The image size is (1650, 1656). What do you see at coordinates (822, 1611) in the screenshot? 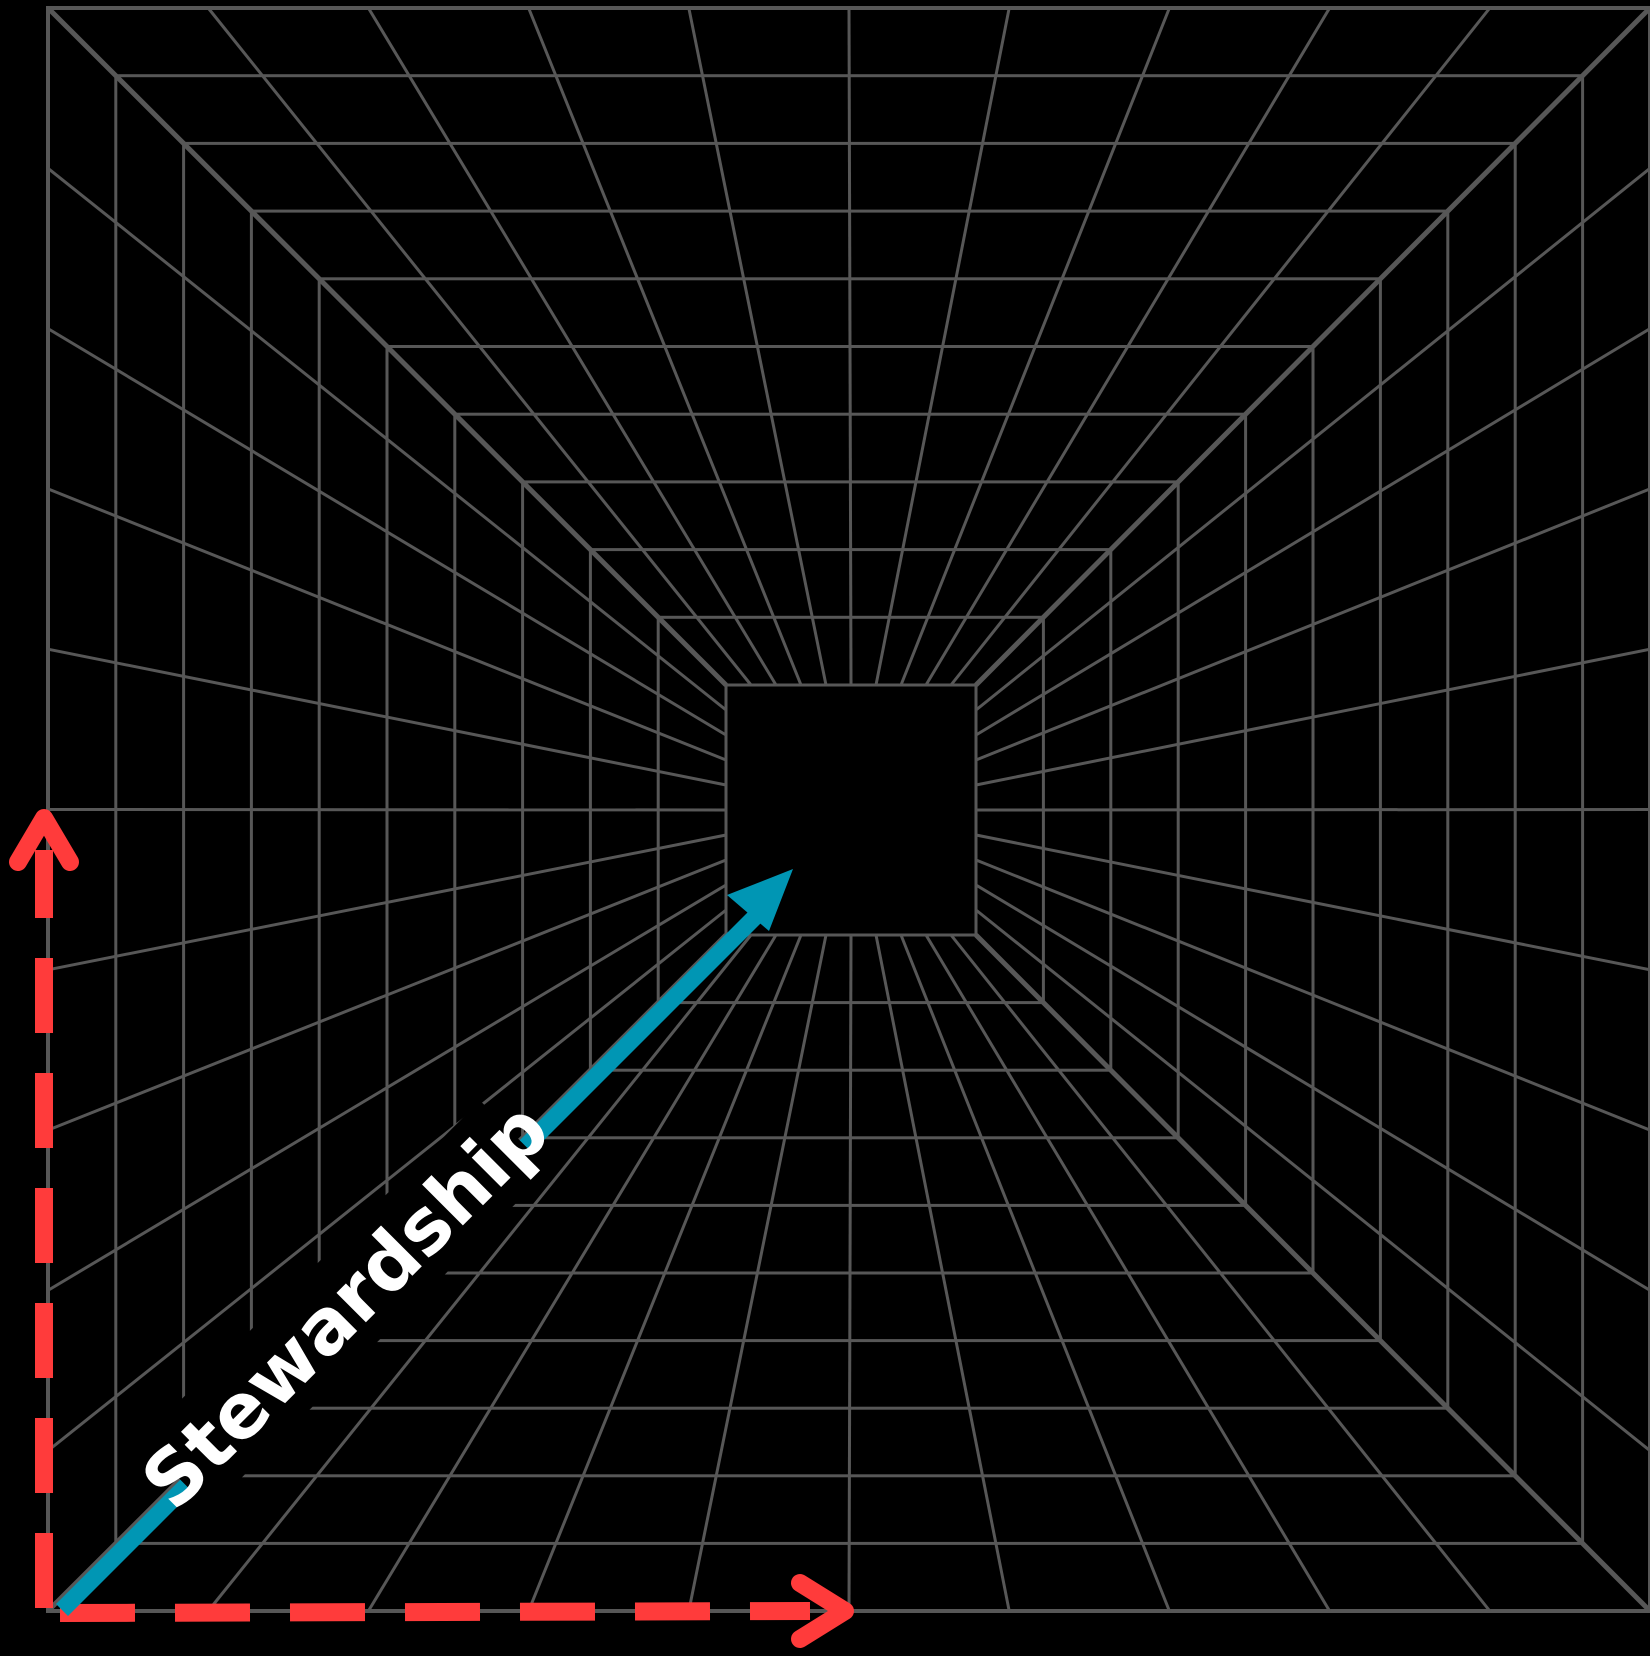
I see `horizontal-axis-arrowhead` at bounding box center [822, 1611].